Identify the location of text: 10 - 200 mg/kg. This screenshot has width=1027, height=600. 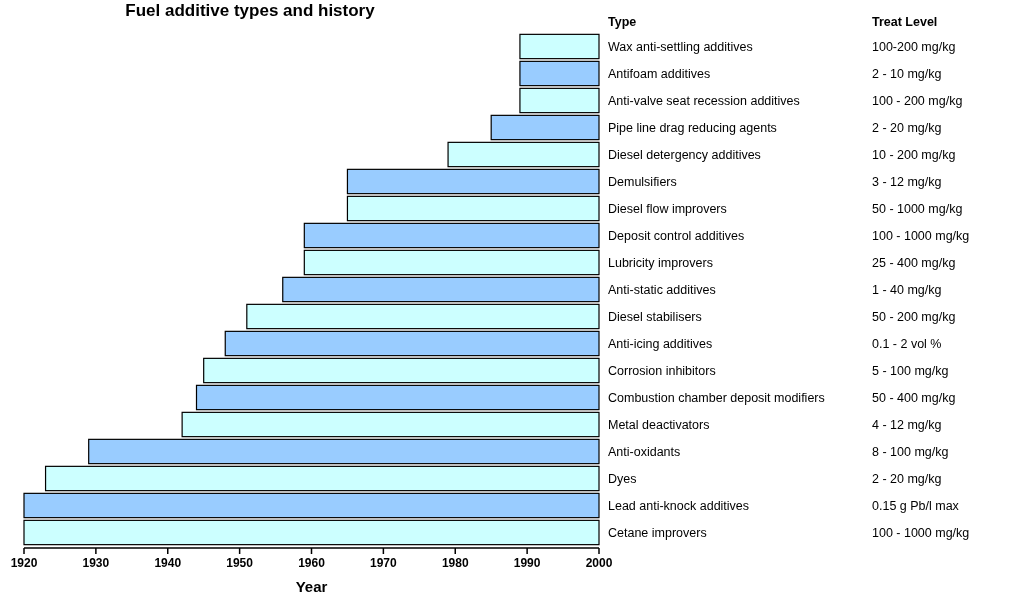
(914, 155).